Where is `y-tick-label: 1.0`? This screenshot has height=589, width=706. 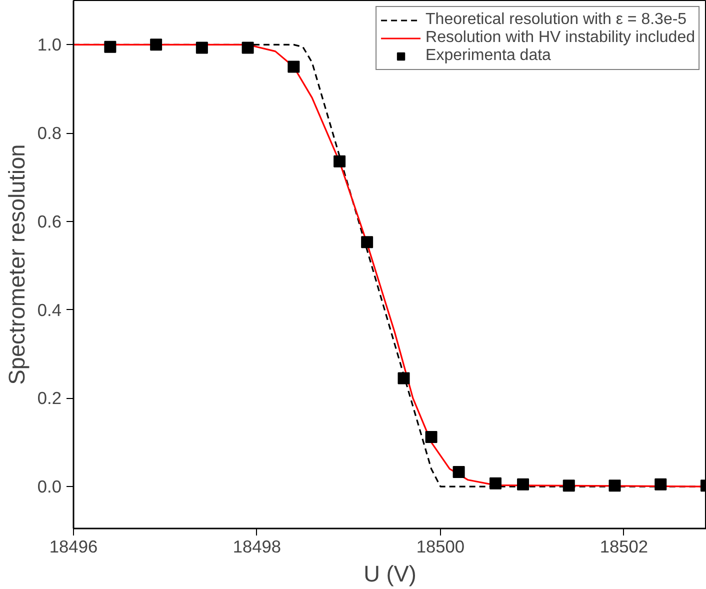
y-tick-label: 1.0 is located at coordinates (49, 44).